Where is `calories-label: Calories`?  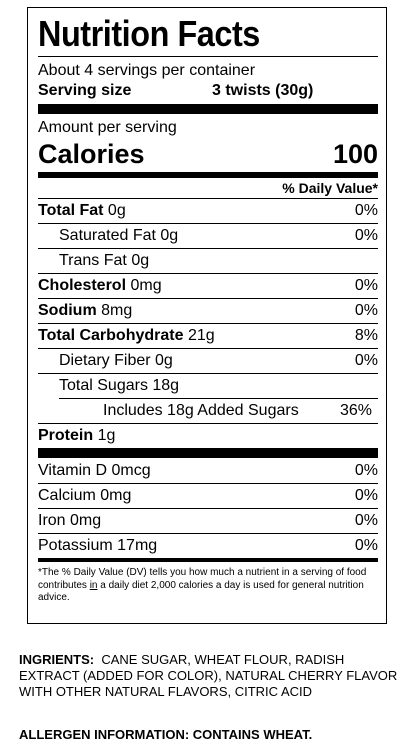 calories-label: Calories is located at coordinates (91, 154).